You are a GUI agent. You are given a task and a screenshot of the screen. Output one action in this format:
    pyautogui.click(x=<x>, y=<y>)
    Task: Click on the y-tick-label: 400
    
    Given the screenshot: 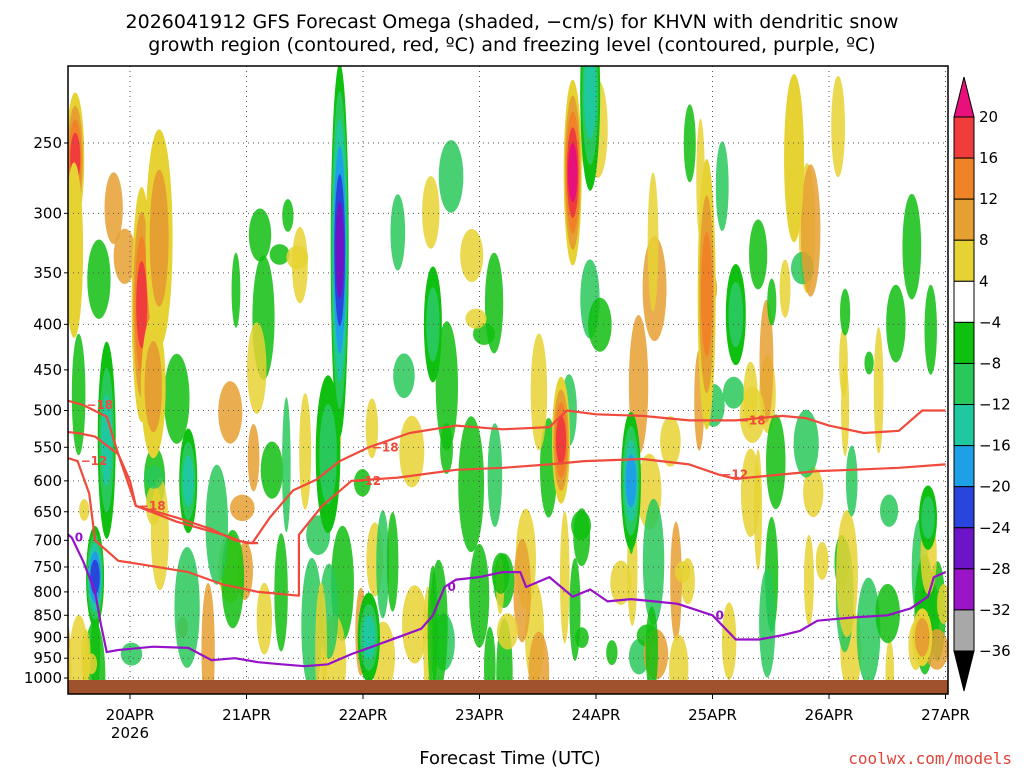 What is the action you would take?
    pyautogui.click(x=47, y=324)
    